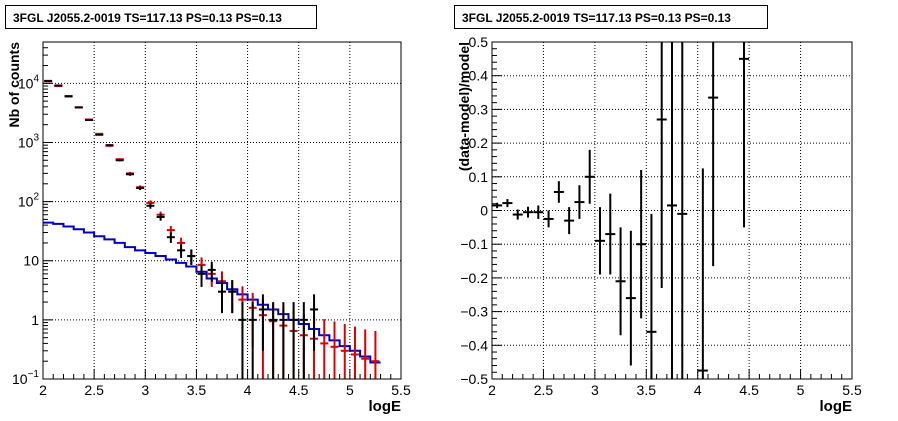 The height and width of the screenshot is (421, 898). I want to click on y-tick-label: −0.5, so click(474, 379).